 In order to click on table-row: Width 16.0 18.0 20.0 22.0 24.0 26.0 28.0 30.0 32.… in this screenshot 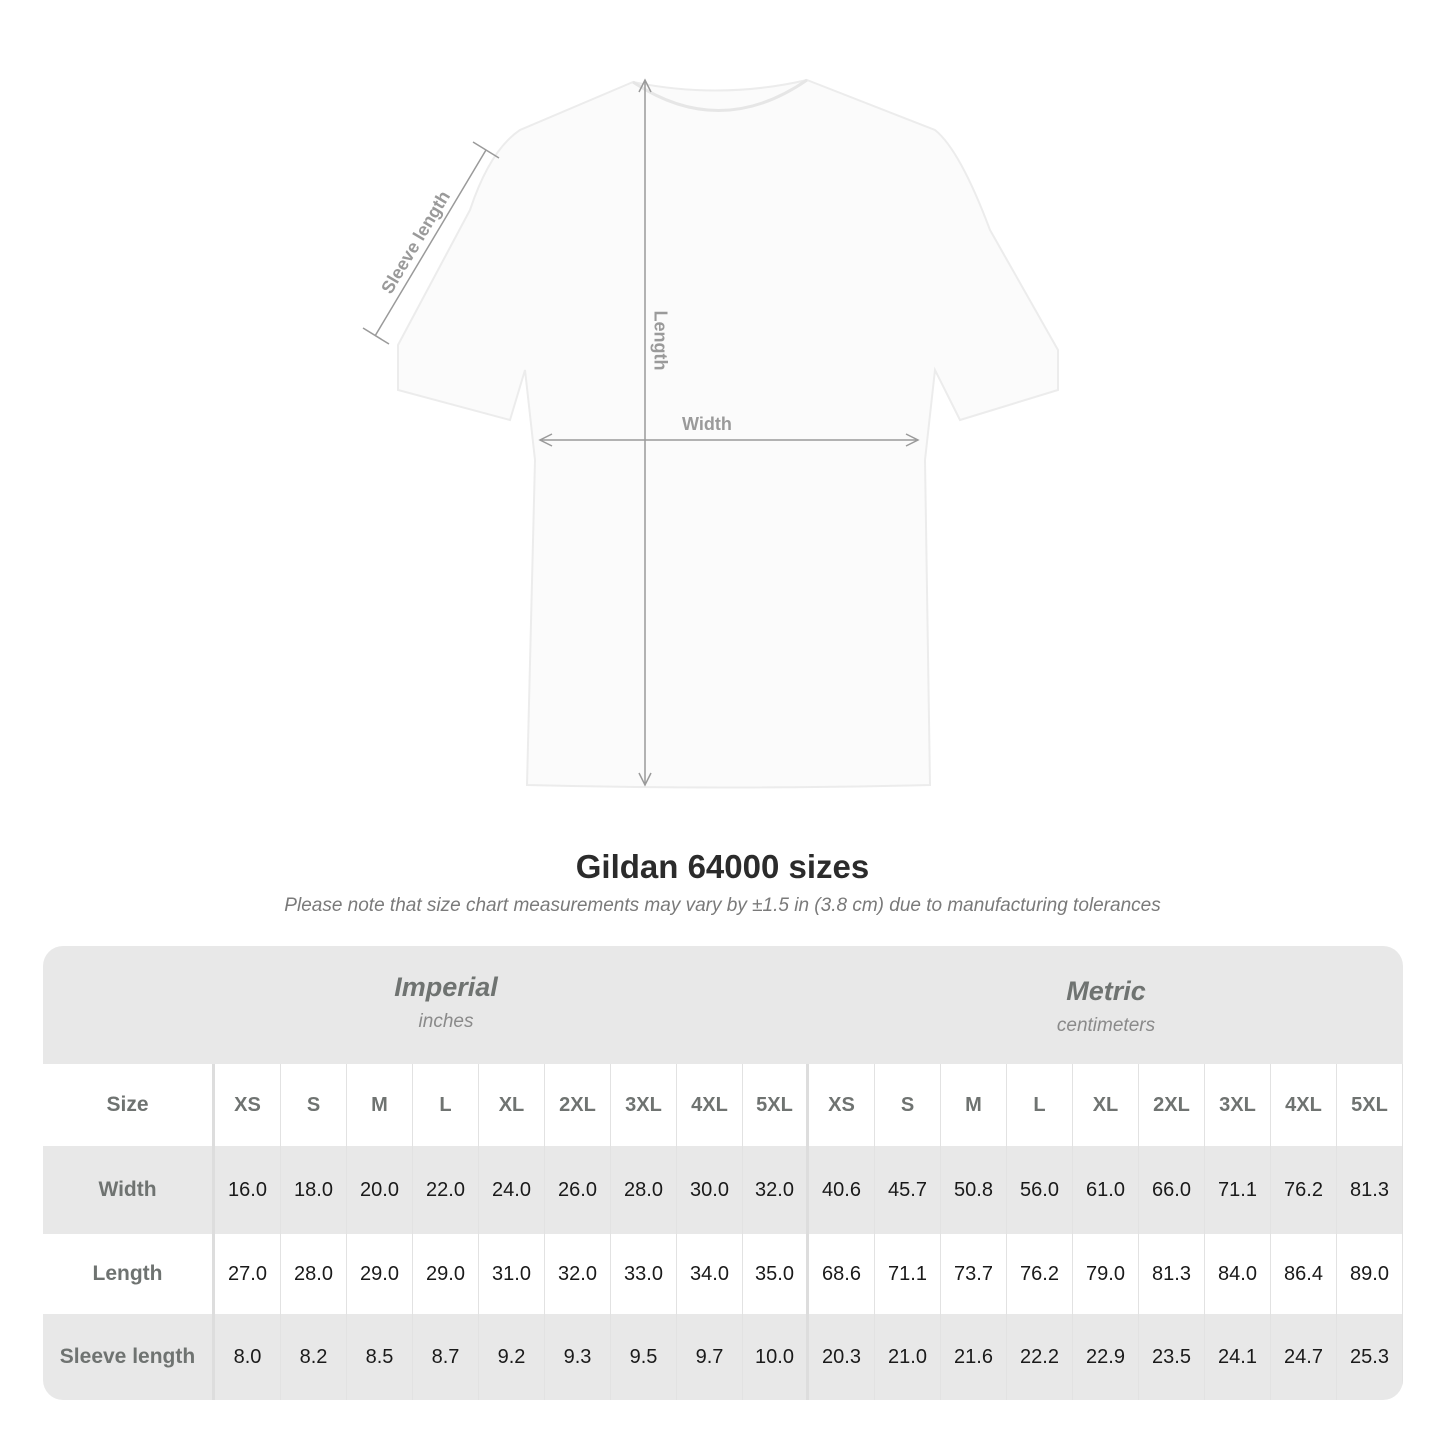, I will do `click(723, 1190)`.